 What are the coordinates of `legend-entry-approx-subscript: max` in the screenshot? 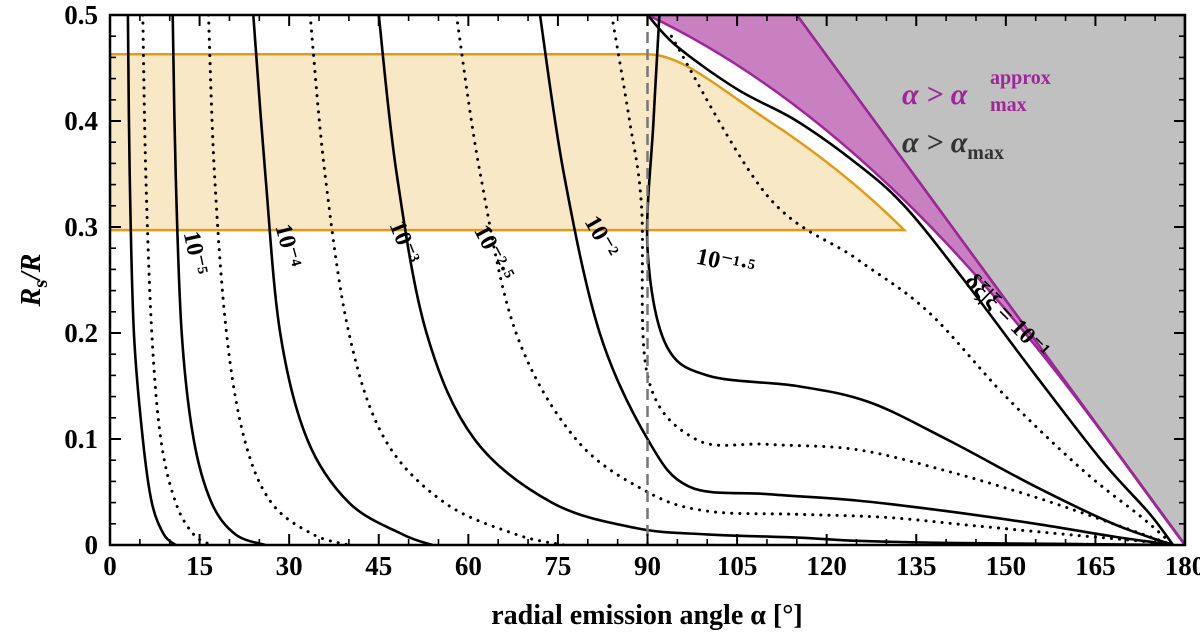 It's located at (1008, 105).